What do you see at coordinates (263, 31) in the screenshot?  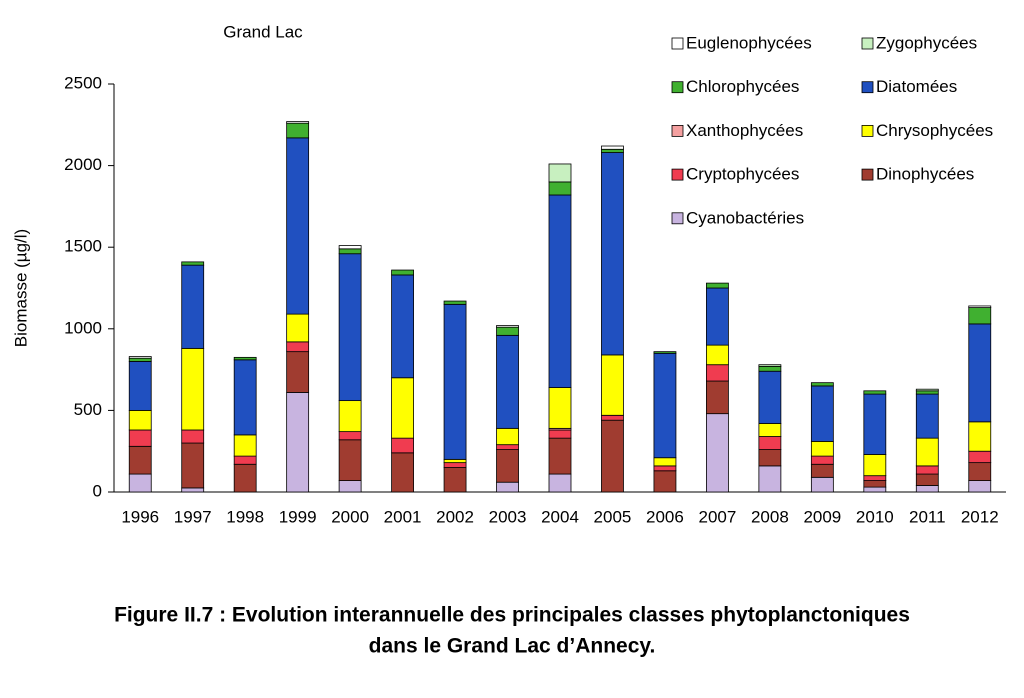 I see `chart-title: Grand Lac` at bounding box center [263, 31].